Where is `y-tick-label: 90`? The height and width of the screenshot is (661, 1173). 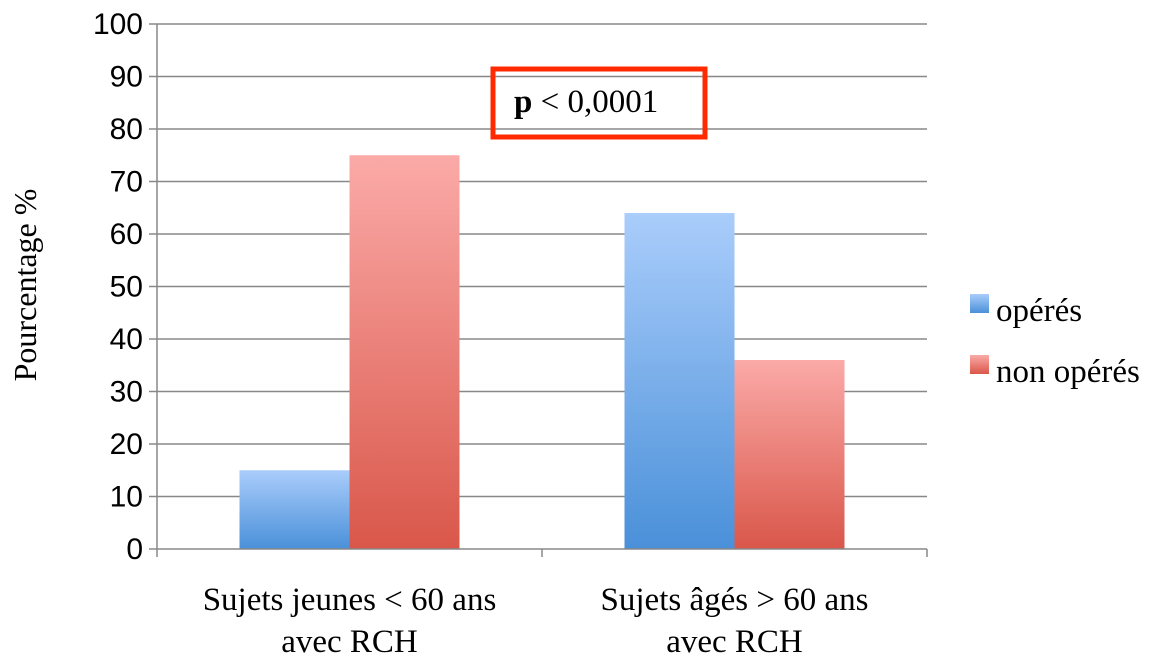 y-tick-label: 90 is located at coordinates (126, 77).